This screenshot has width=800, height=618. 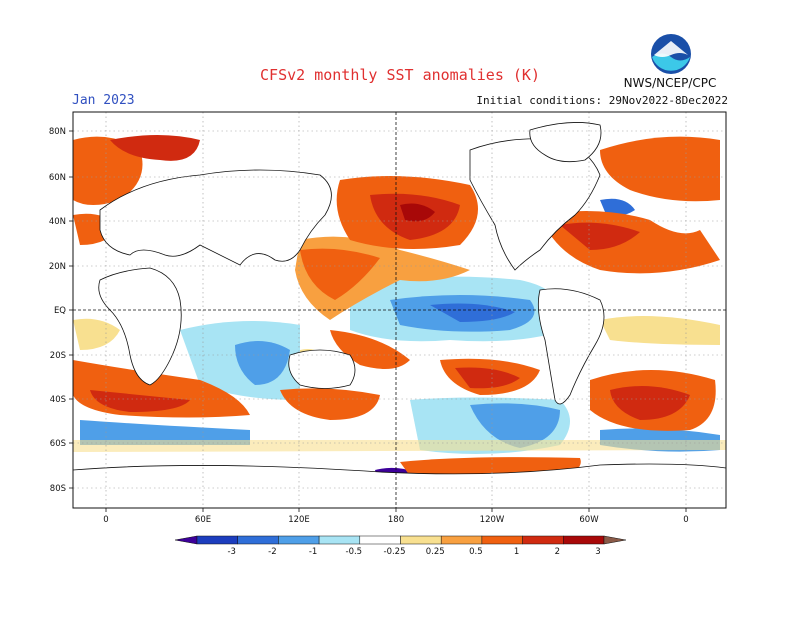 What do you see at coordinates (215, 217) in the screenshot?
I see `europe-asia-landmass` at bounding box center [215, 217].